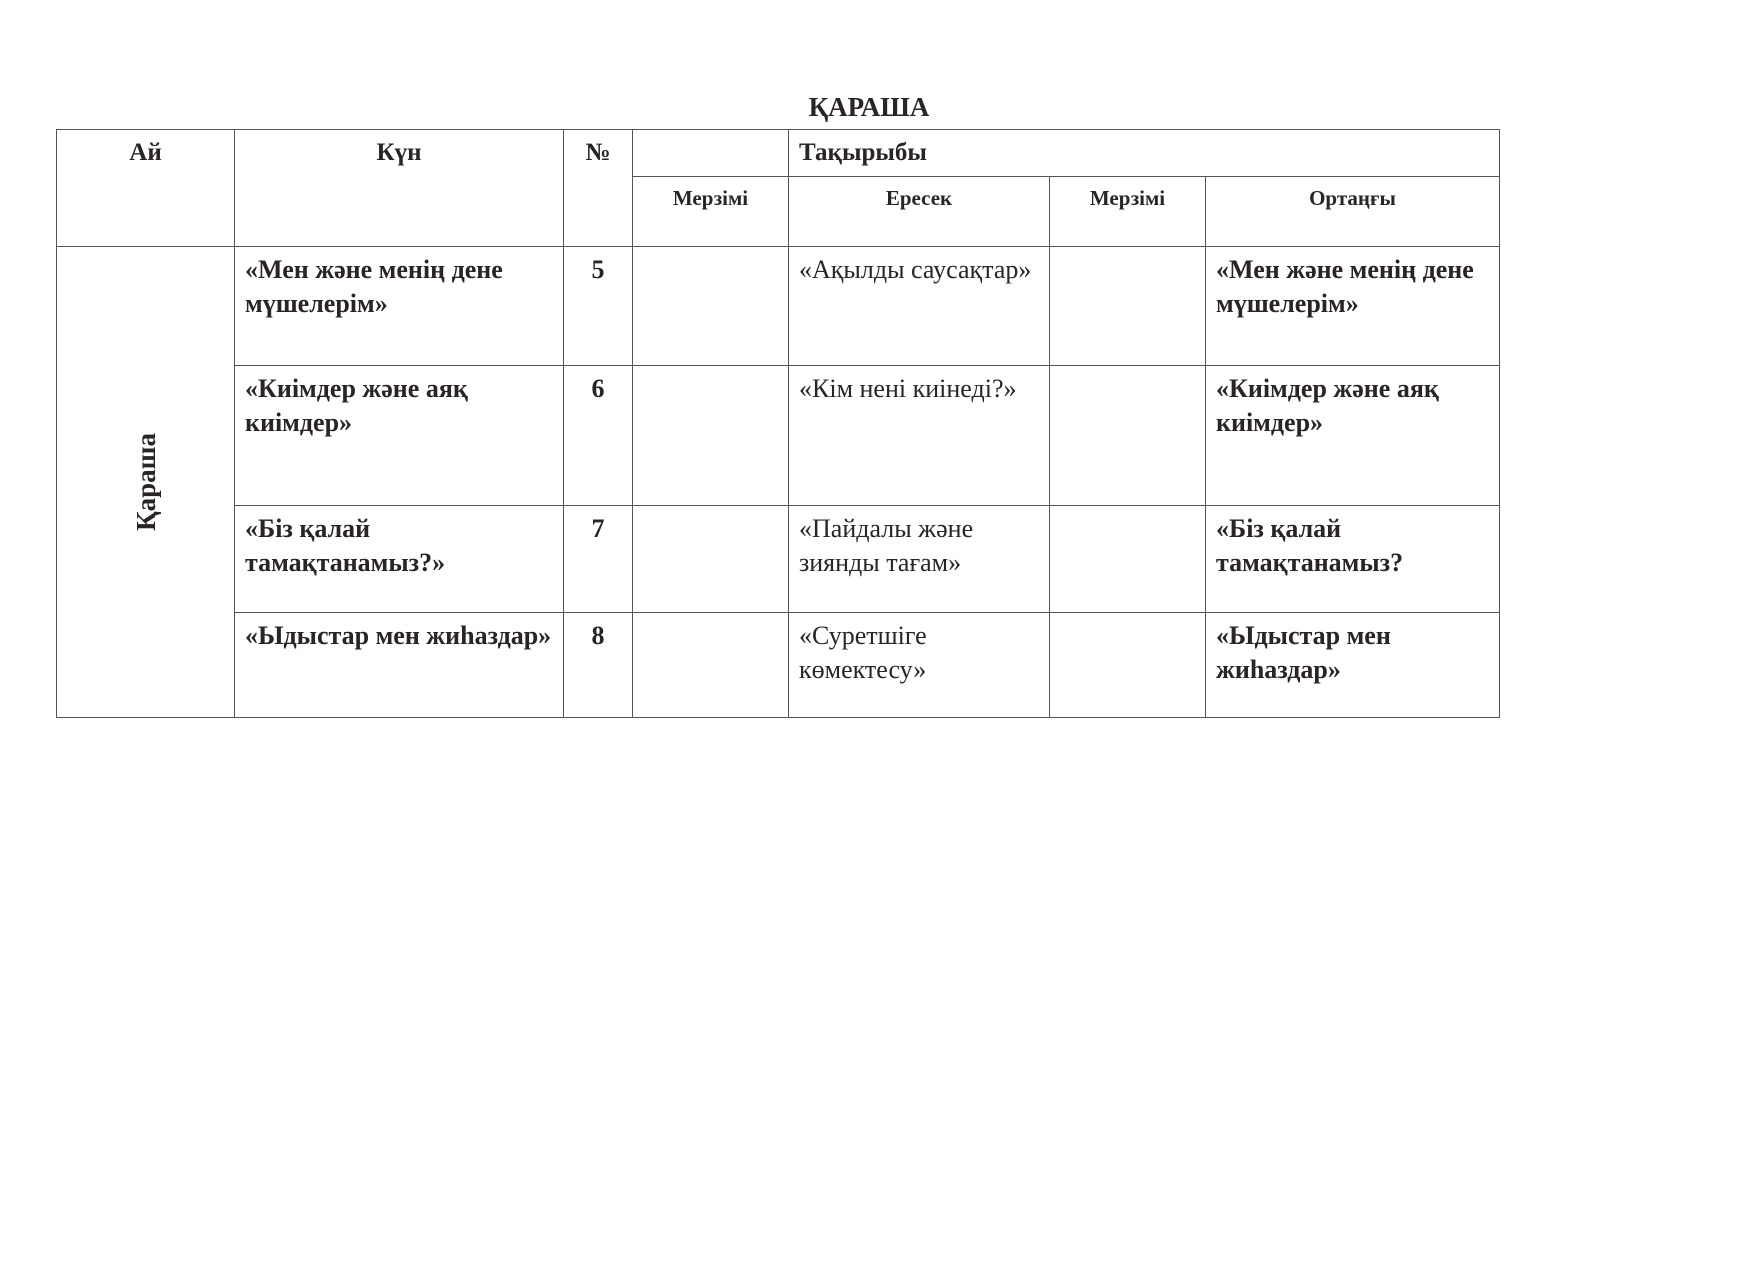 This screenshot has height=1276, width=1755. What do you see at coordinates (1352, 211) in the screenshot?
I see `header-middle: Ортаңғы` at bounding box center [1352, 211].